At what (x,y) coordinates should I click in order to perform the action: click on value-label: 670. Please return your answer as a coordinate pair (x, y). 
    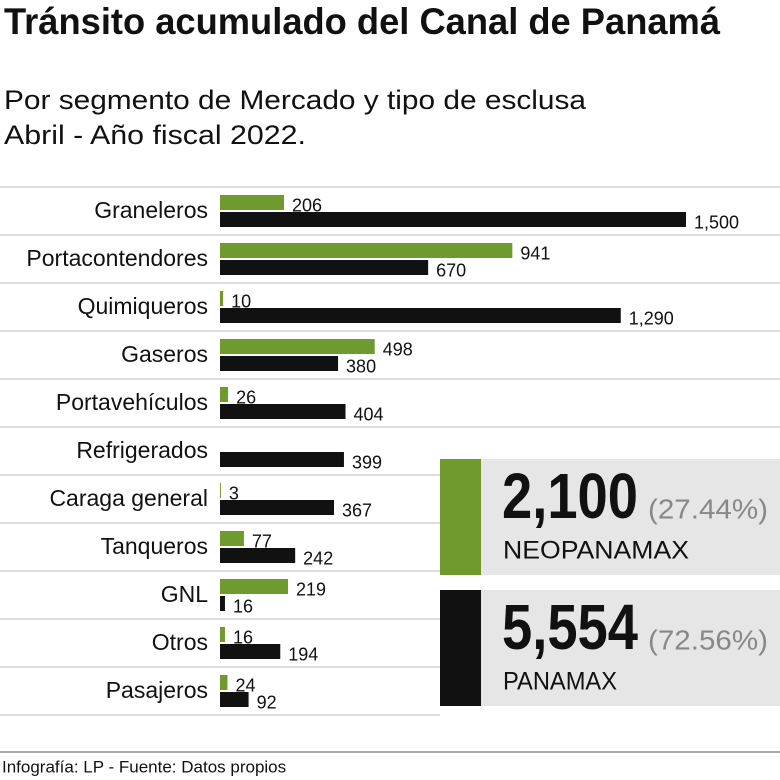
    Looking at the image, I should click on (451, 270).